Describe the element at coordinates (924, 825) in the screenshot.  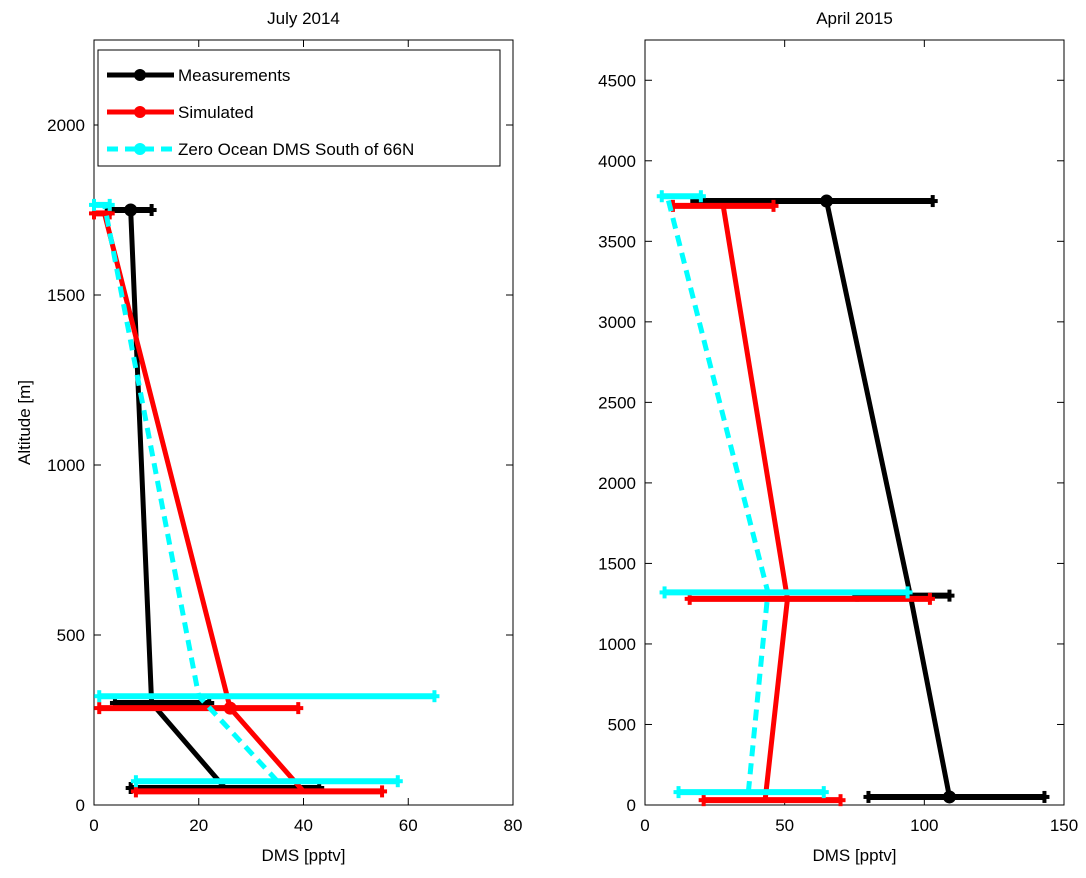
I see `x-tick-label: 100` at that location.